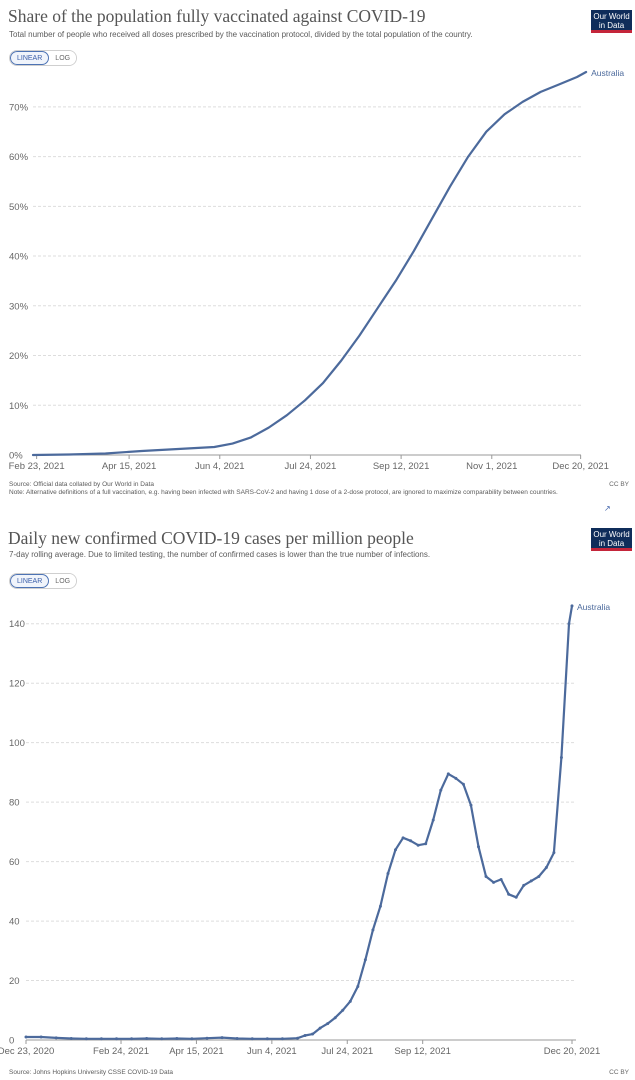 The image size is (635, 1080). I want to click on x-tick-label: Feb 23, 2021, so click(37, 466).